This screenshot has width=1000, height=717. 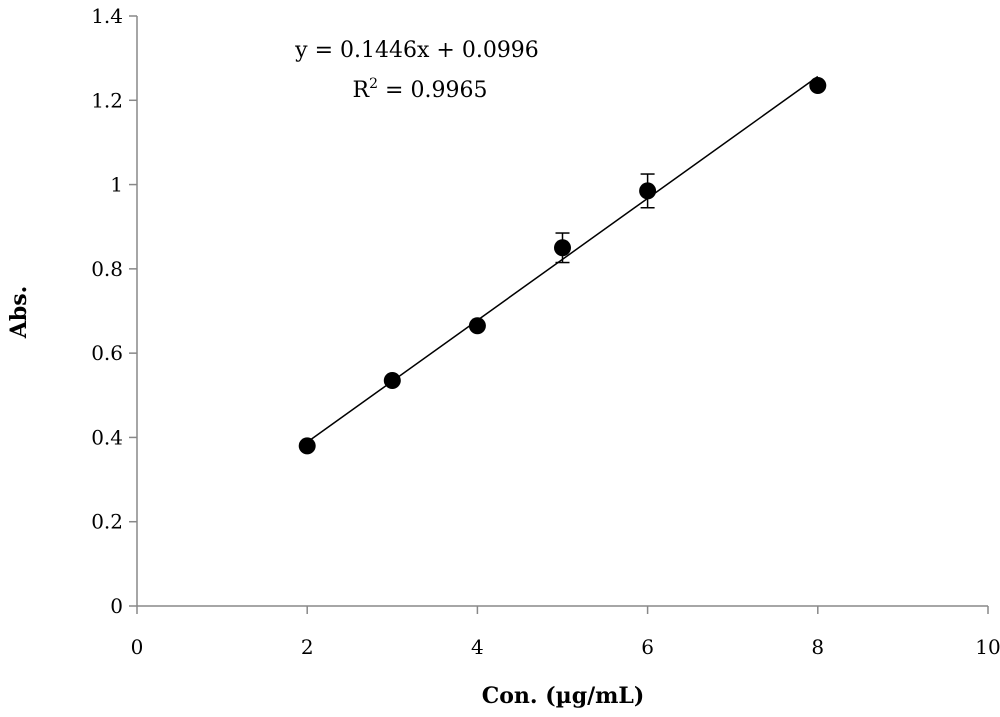 I want to click on r-squared-label: R2 = 0.9965, so click(x=420, y=89).